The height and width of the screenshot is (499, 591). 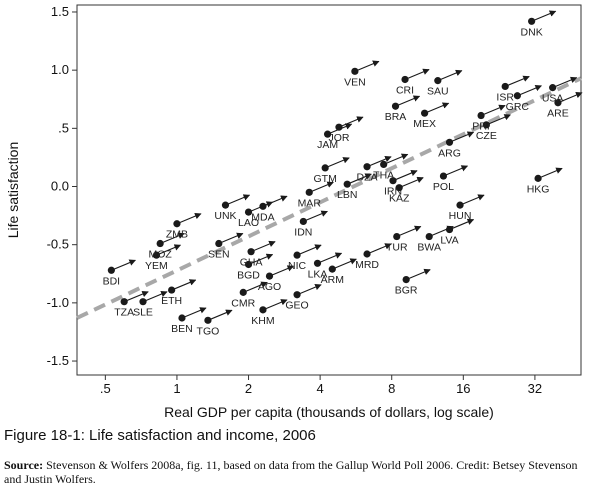 I want to click on x-tick-label: 2, so click(x=248, y=388).